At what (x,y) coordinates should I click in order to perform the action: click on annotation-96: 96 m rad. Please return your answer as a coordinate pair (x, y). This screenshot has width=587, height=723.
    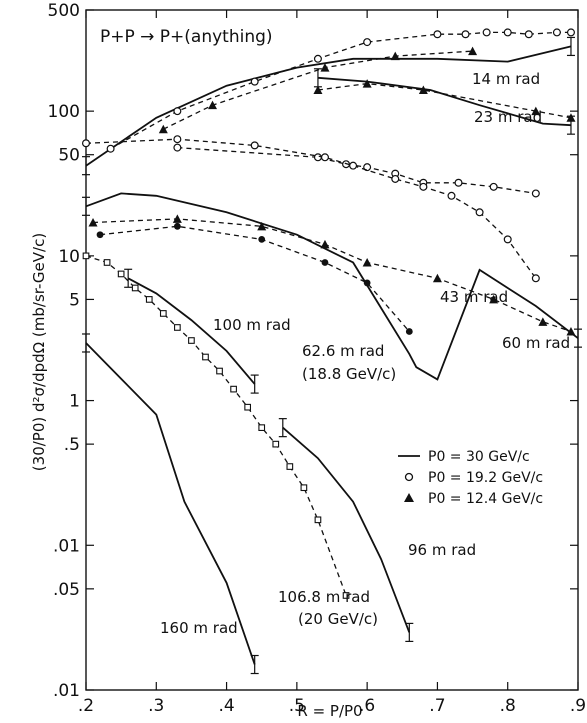
    Looking at the image, I should click on (442, 550).